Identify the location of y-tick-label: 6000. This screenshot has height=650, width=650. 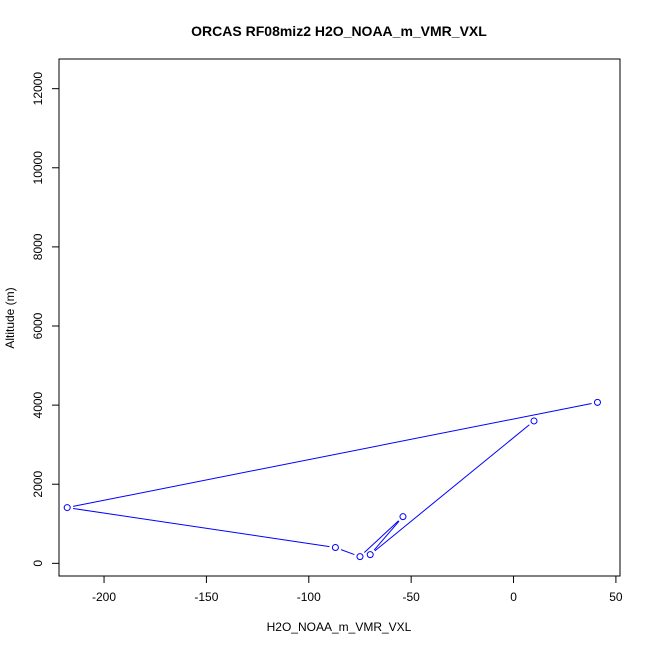
(38, 325).